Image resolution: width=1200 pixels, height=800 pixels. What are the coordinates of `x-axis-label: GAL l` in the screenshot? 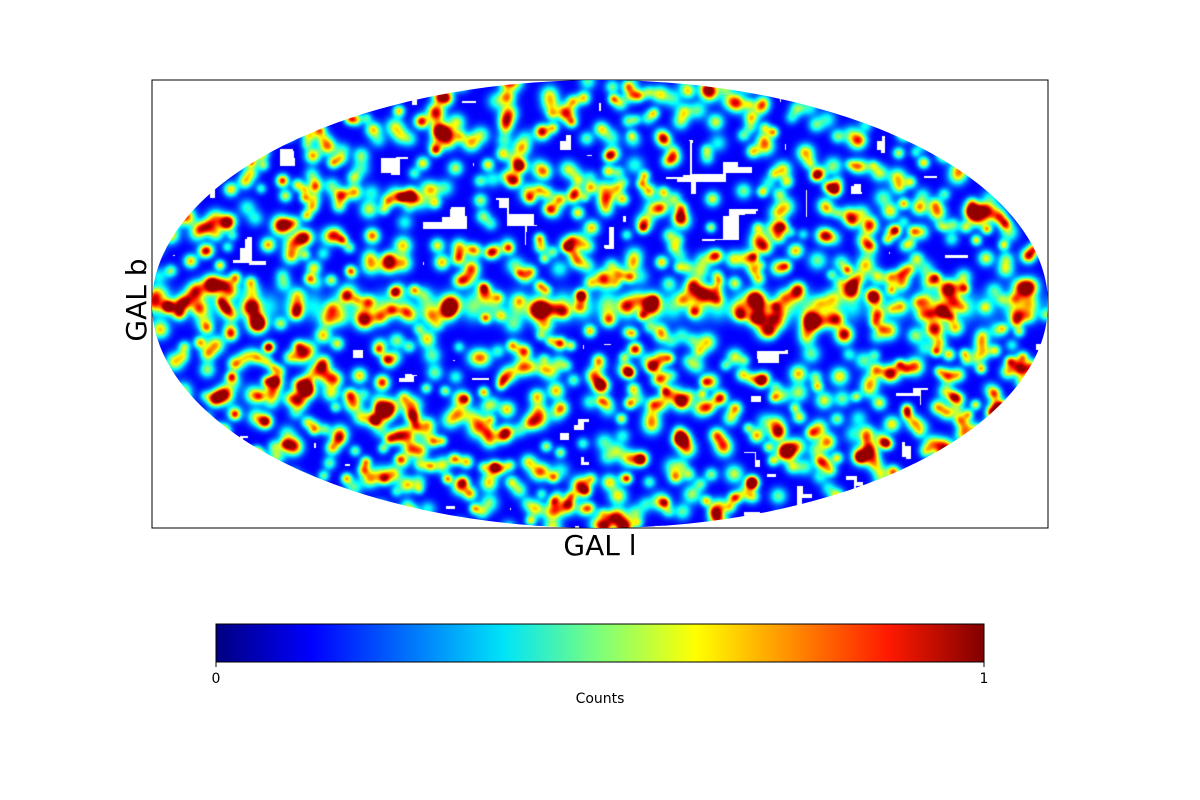 It's located at (599, 545).